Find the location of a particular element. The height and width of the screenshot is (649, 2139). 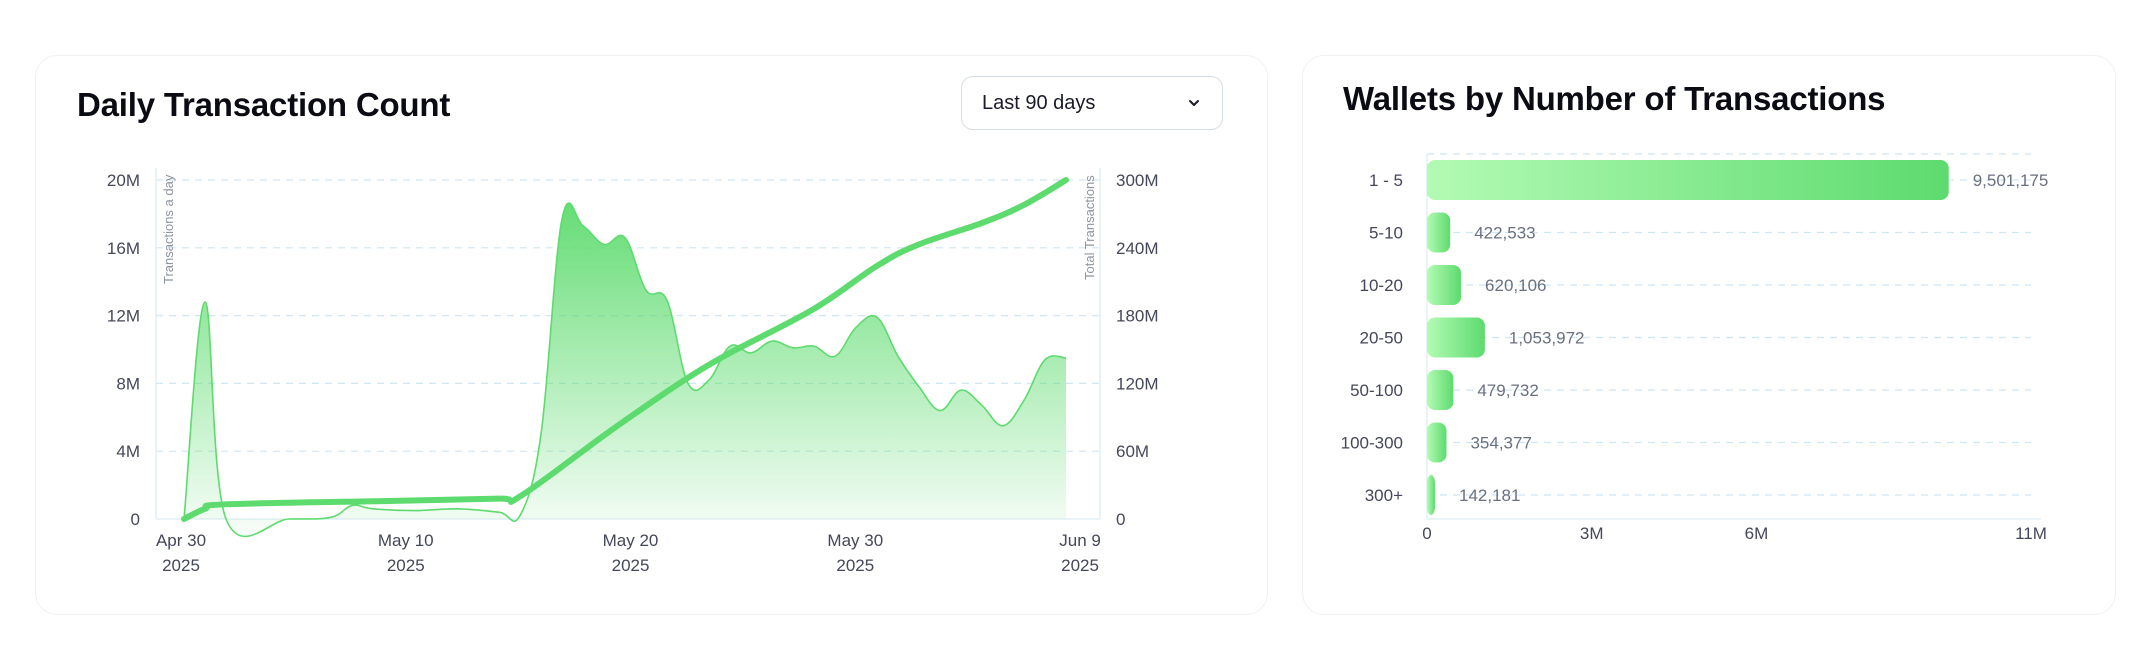

bar-value-label: 620,106 is located at coordinates (1515, 285).